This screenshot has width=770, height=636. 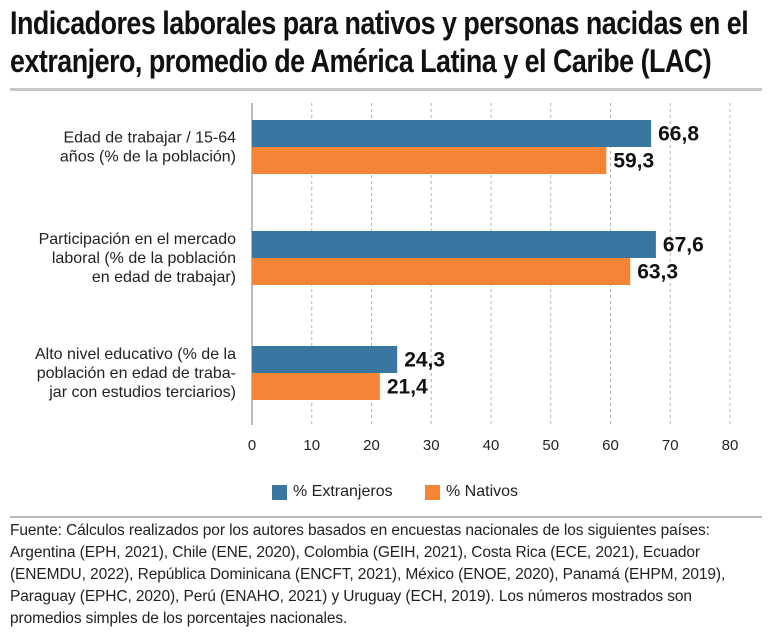 I want to click on legend-label-nativos: % Nativos, so click(x=482, y=491).